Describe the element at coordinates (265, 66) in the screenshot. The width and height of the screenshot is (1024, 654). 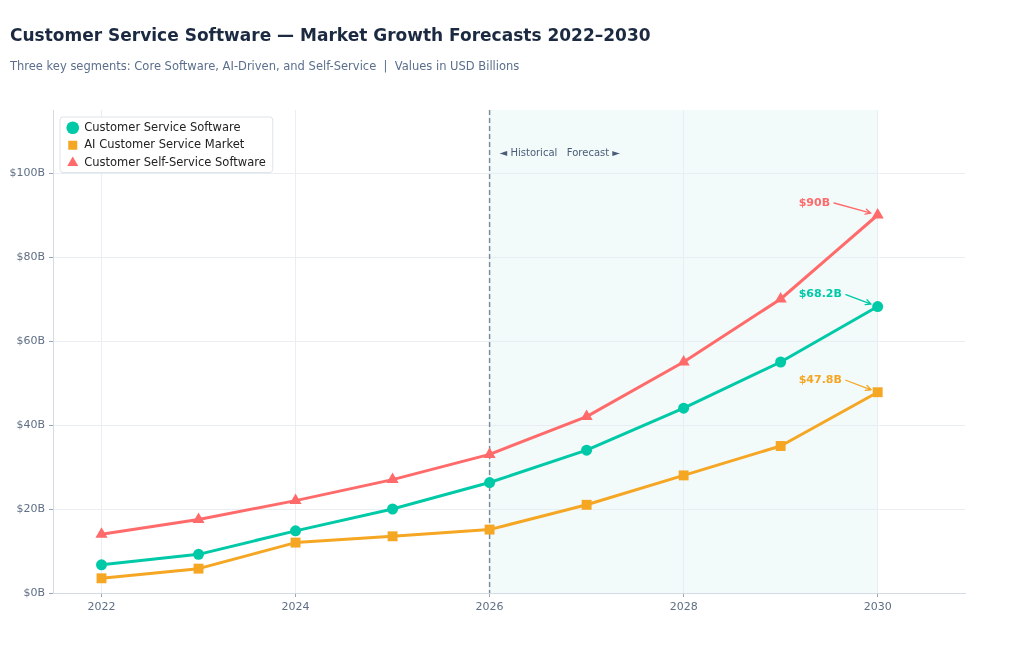
I see `chart-subtitle: Three key segments: Core Software, AI-Driven, and Self-Service | Values in USD Billions` at that location.